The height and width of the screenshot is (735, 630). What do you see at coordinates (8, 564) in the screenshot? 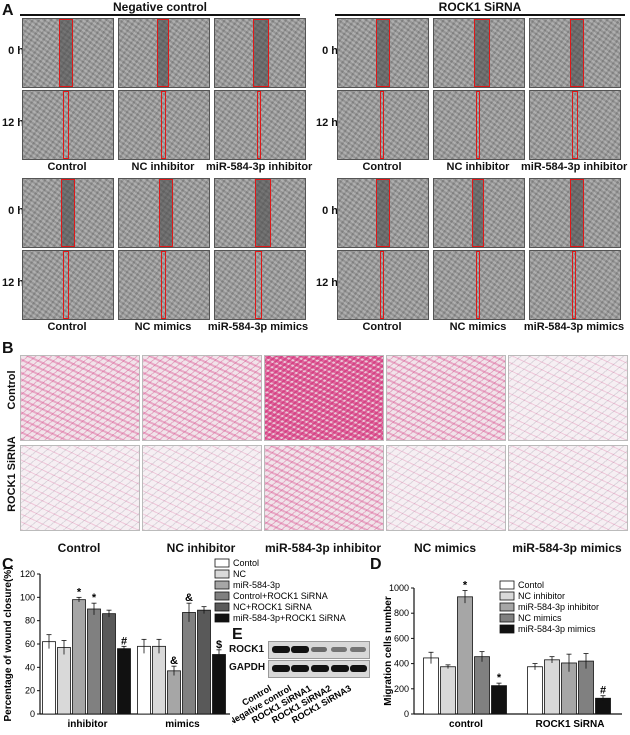
I see `panel-c-label: C` at bounding box center [8, 564].